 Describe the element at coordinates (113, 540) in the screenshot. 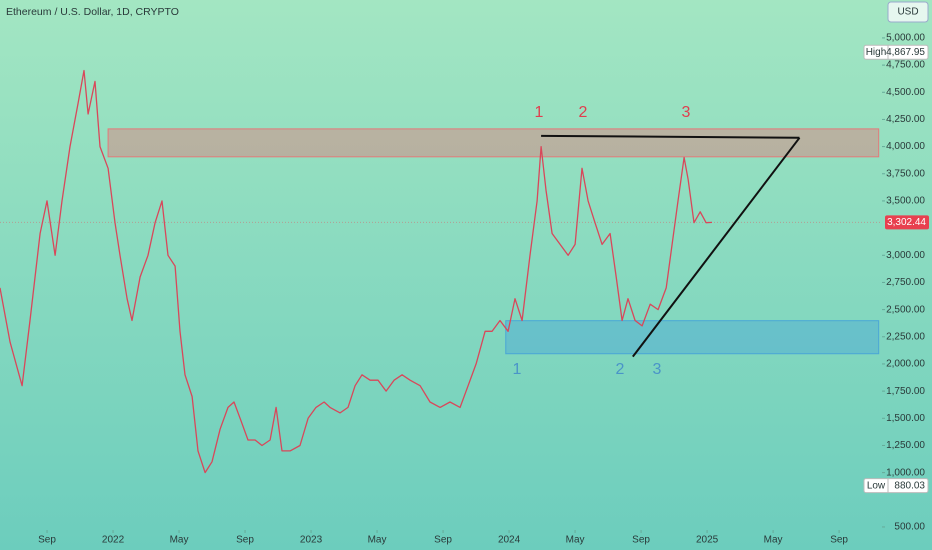

I see `x-tick-label: 2022` at that location.